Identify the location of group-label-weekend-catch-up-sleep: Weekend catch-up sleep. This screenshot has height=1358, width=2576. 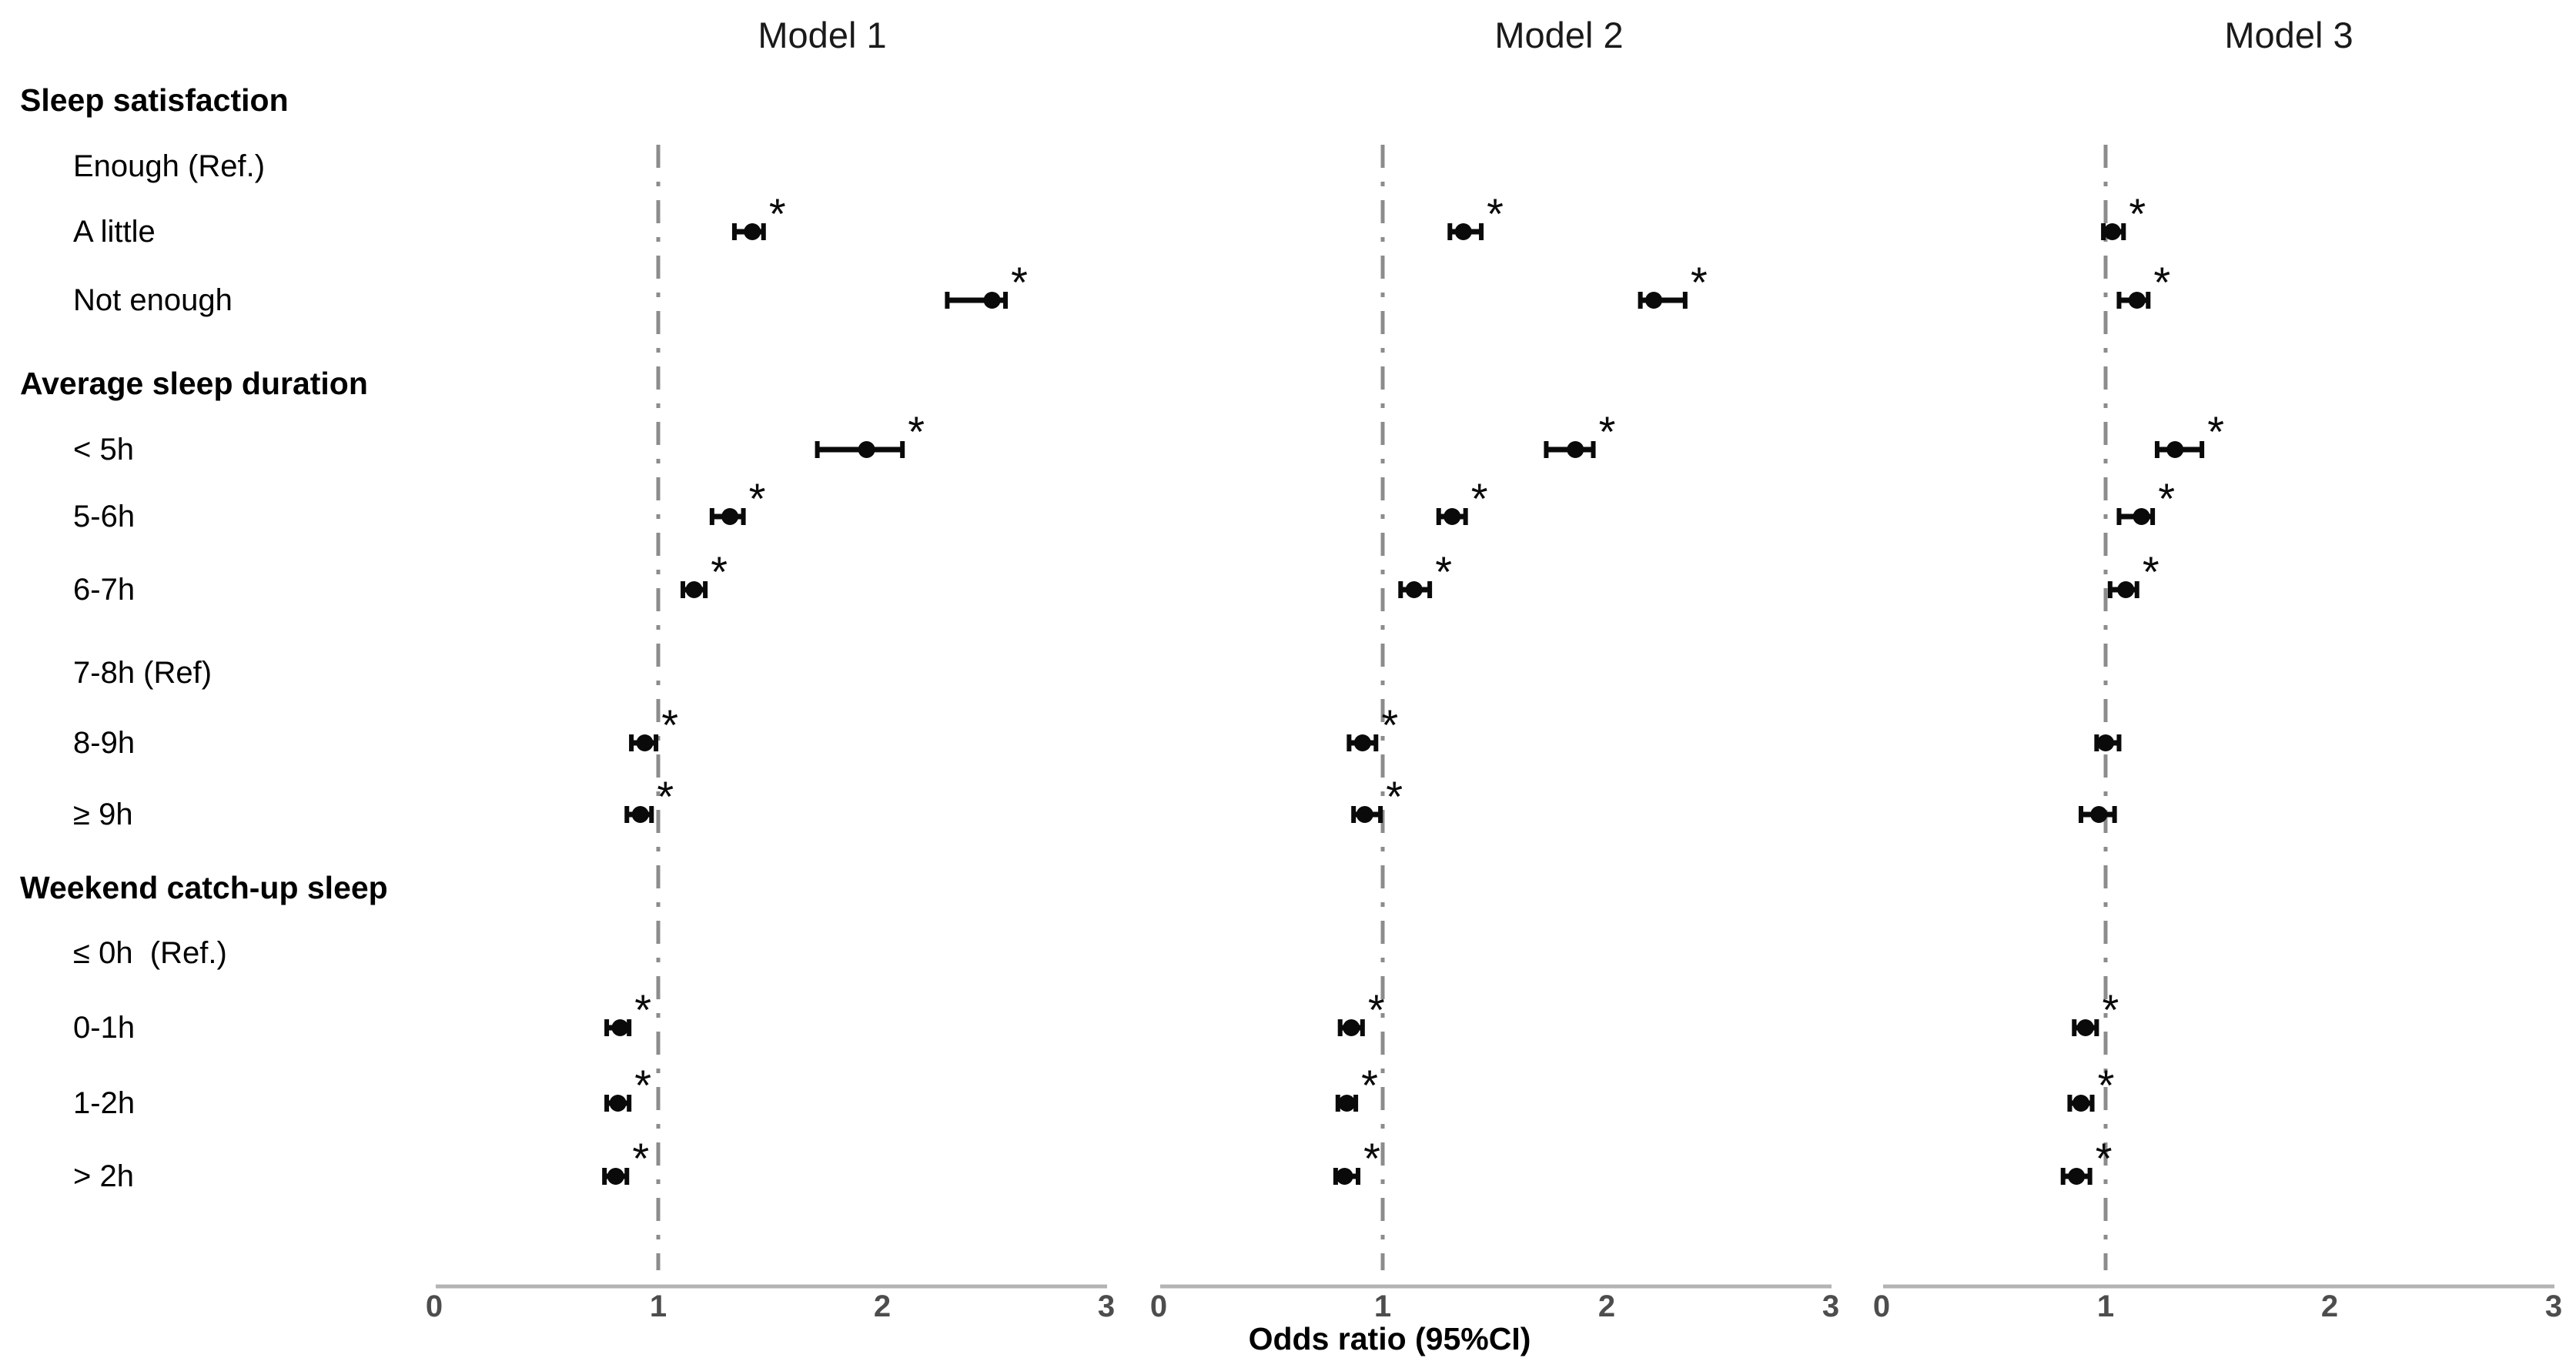
(204, 887).